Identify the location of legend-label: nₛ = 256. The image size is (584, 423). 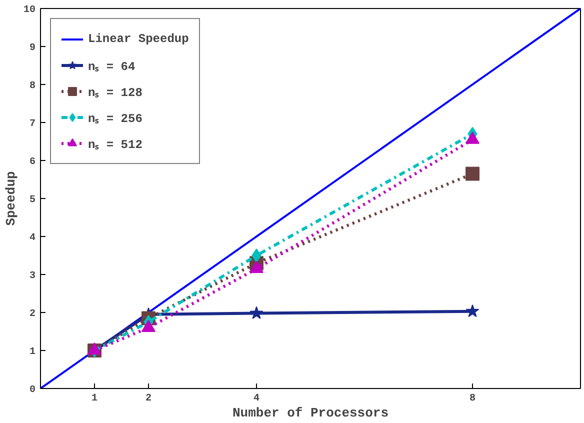
(115, 118).